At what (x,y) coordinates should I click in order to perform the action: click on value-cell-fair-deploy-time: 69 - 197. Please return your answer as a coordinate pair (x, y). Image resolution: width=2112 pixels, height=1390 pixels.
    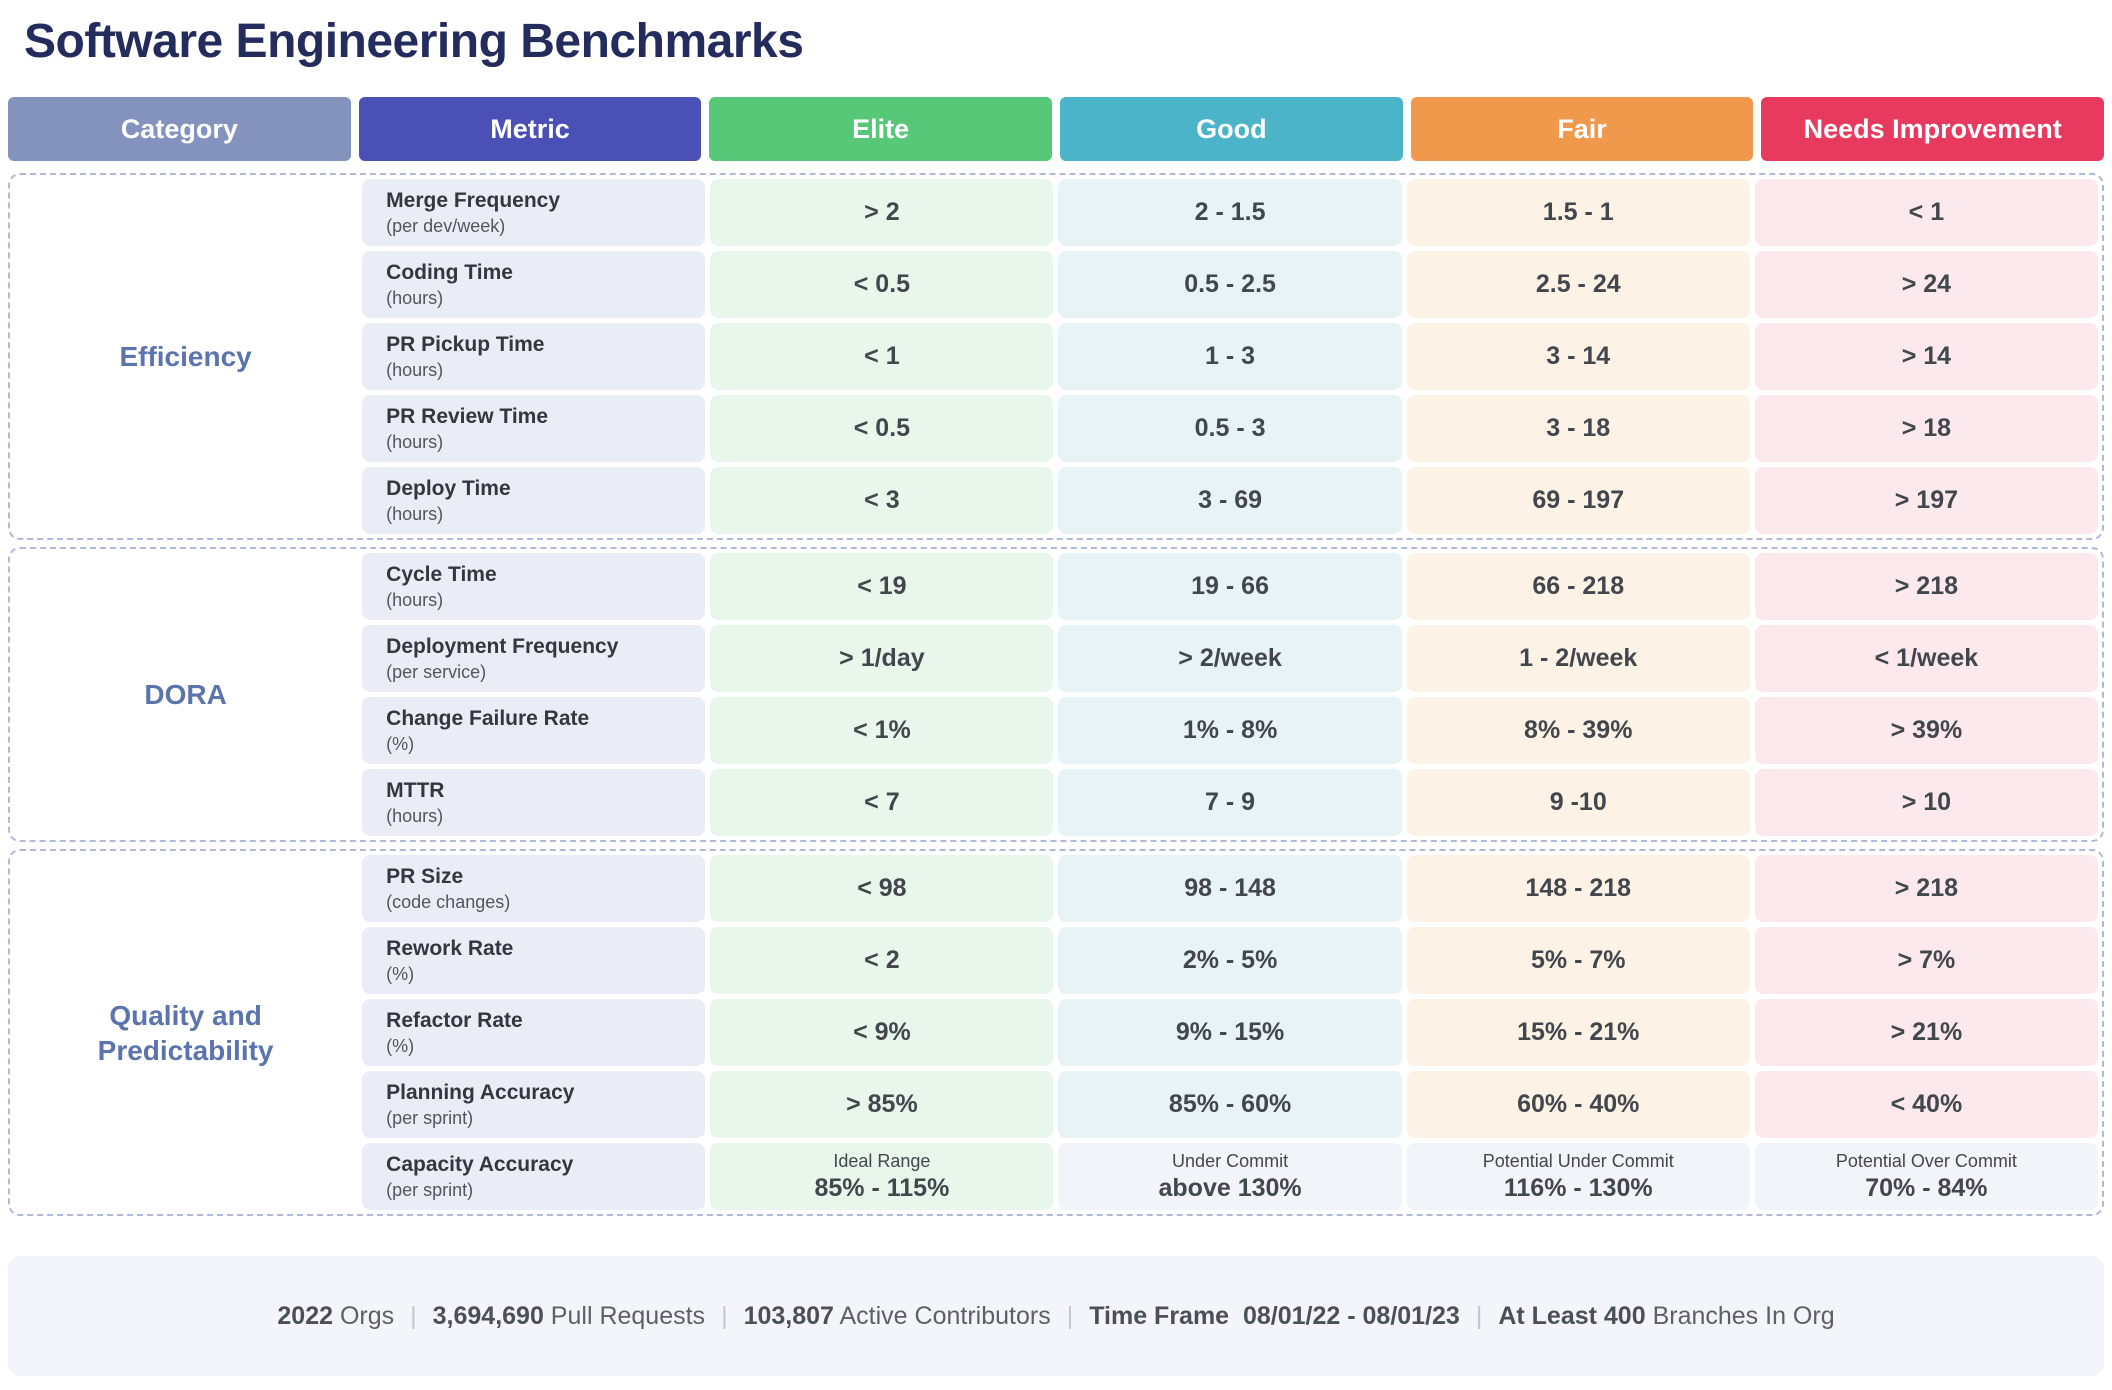
    Looking at the image, I should click on (1578, 500).